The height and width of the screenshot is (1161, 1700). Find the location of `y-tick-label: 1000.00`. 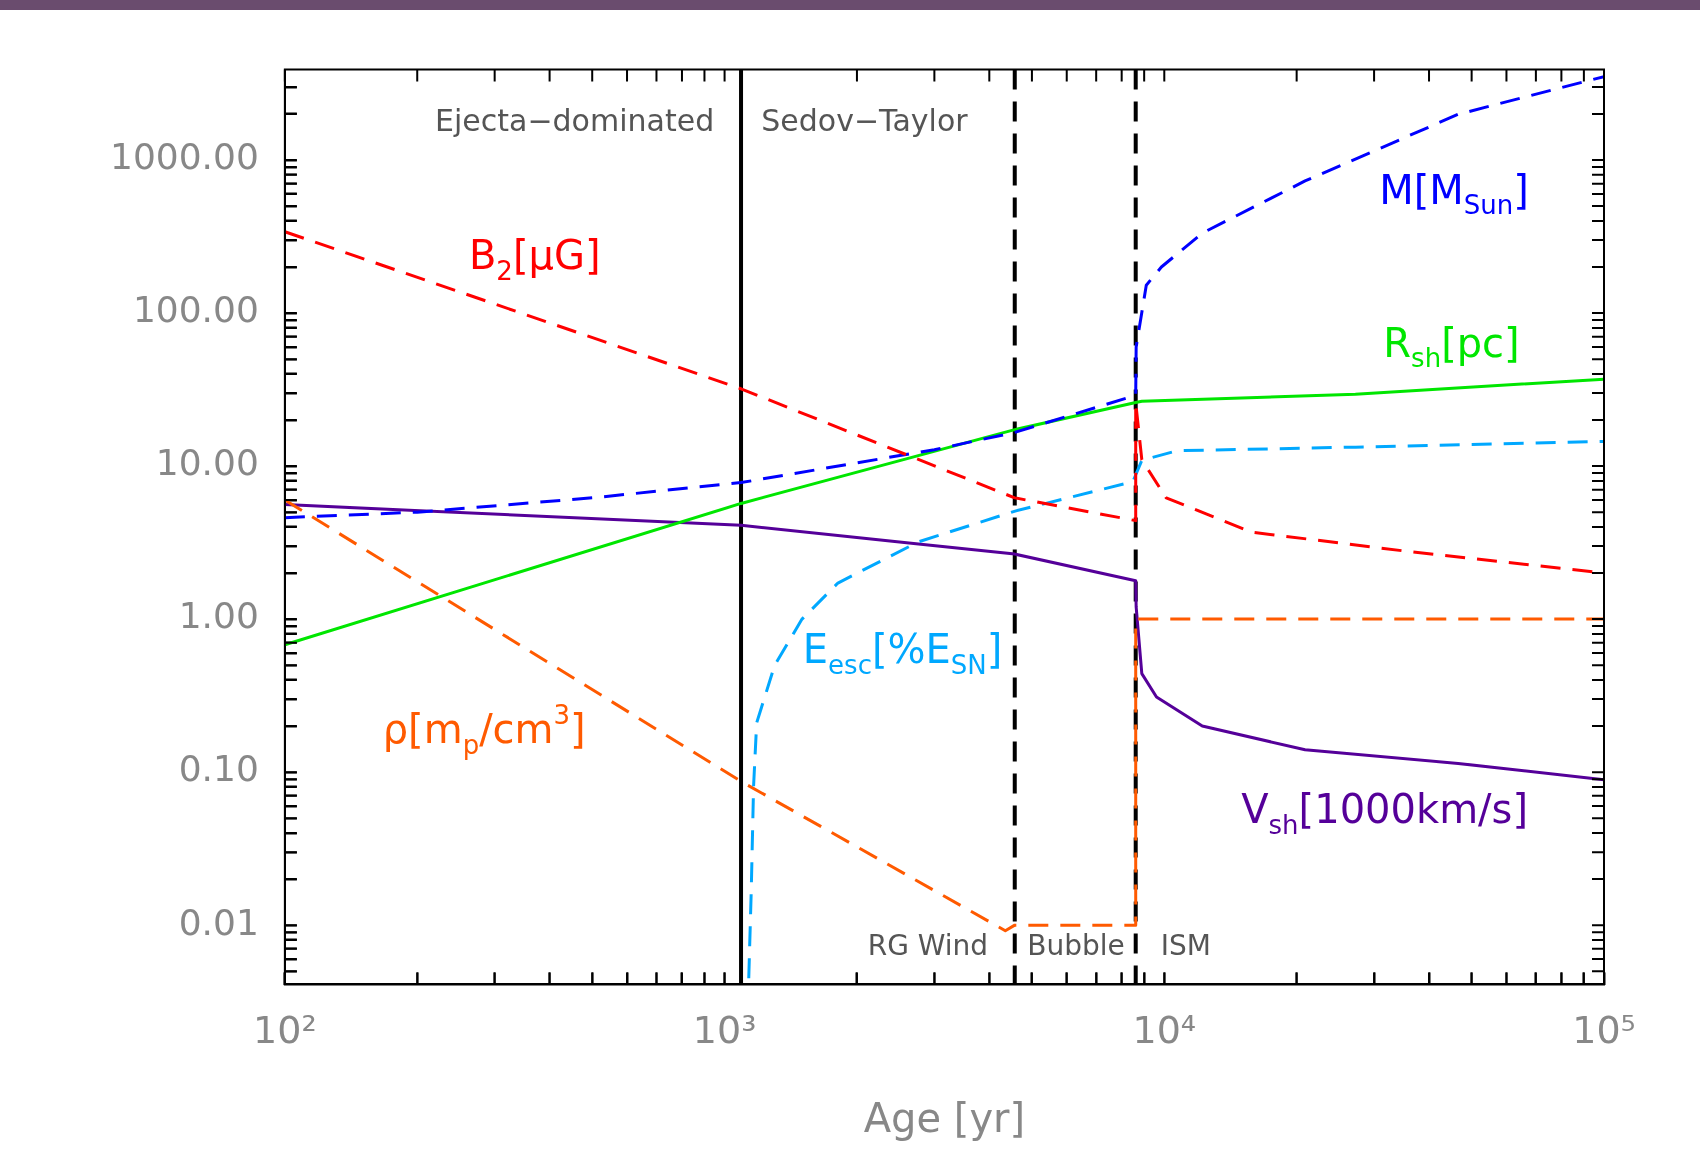

y-tick-label: 1000.00 is located at coordinates (184, 157).